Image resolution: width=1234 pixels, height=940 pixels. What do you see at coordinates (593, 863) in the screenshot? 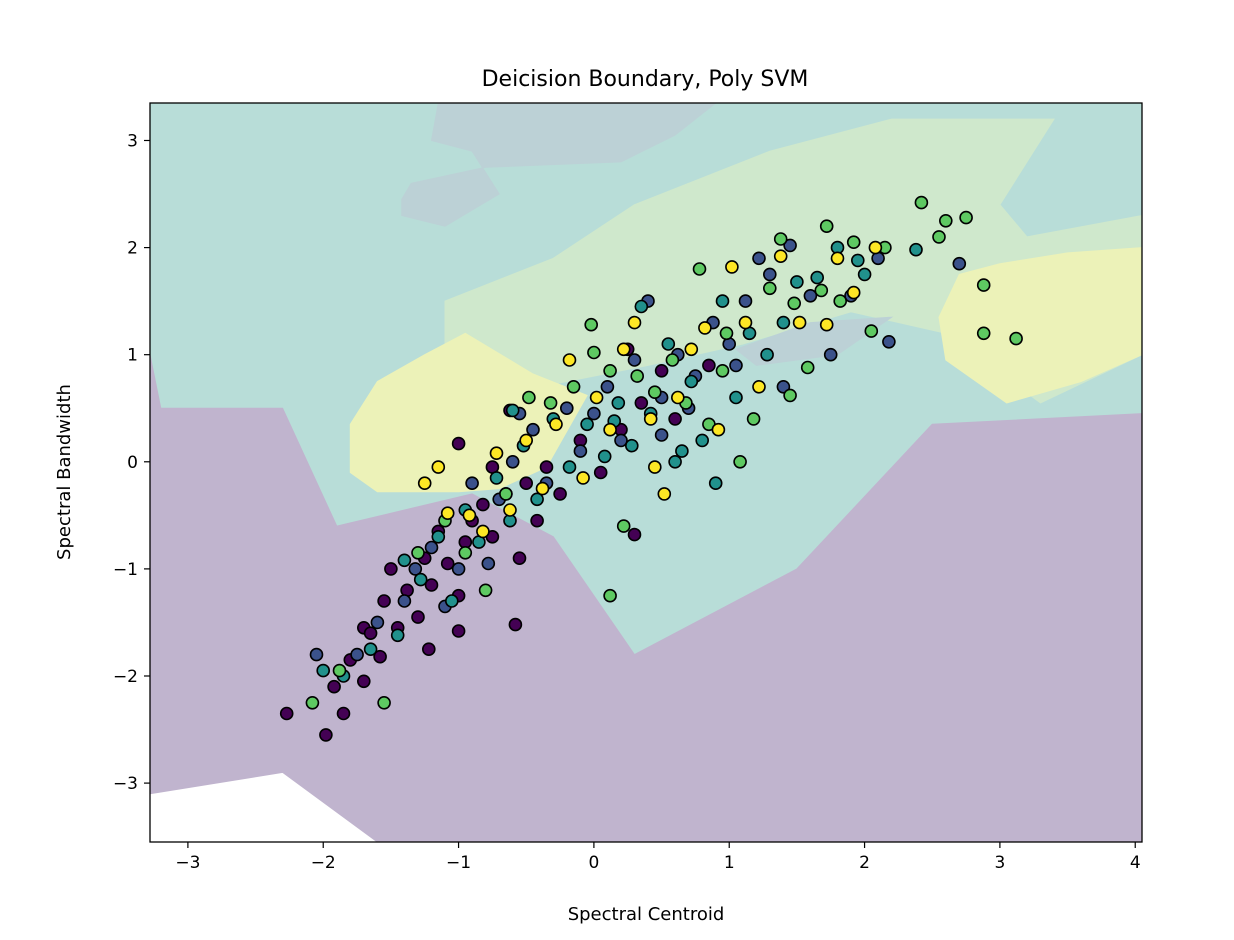
I see `x-tick-label: 0` at bounding box center [593, 863].